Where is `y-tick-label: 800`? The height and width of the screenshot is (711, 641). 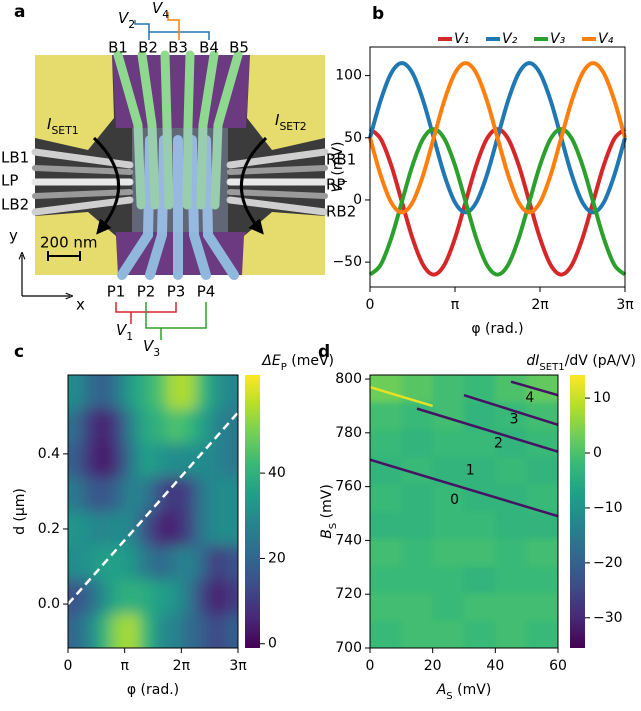 y-tick-label: 800 is located at coordinates (348, 379).